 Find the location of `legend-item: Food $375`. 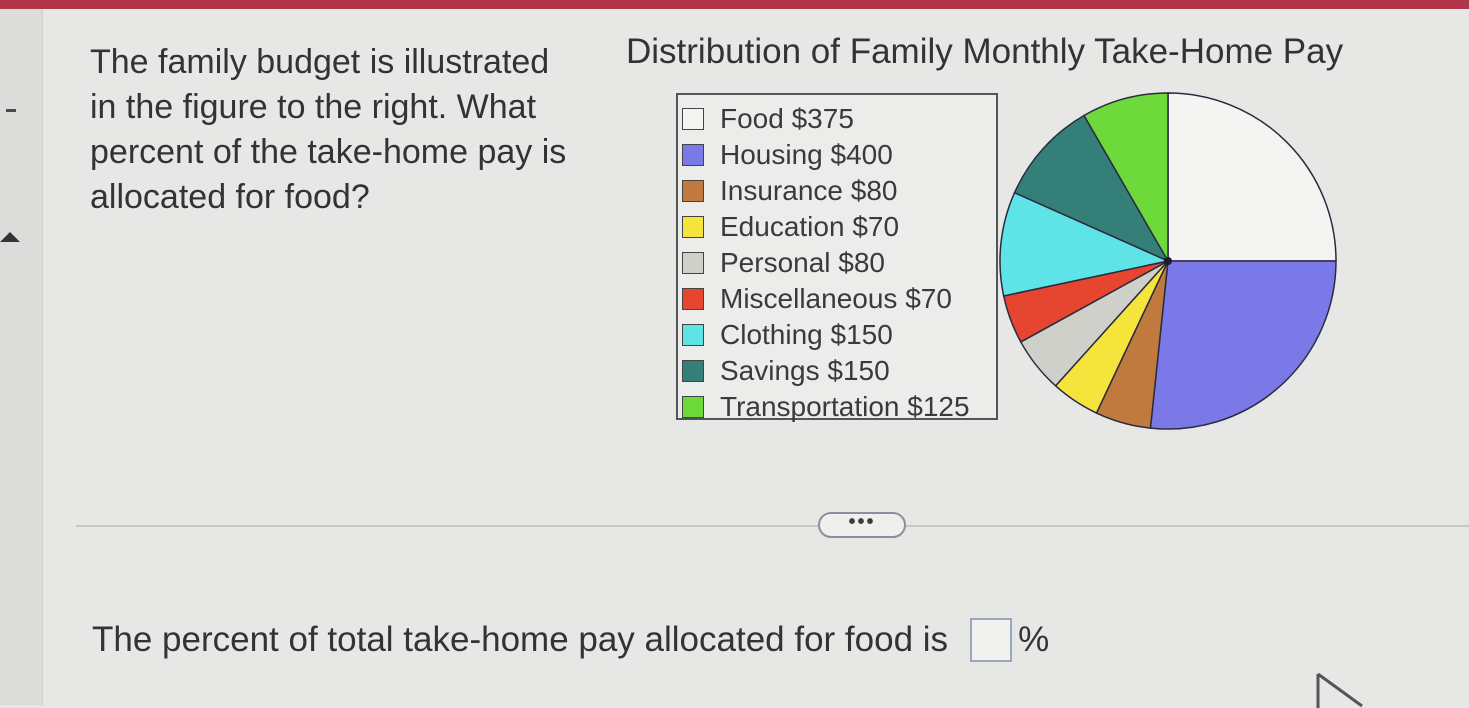

legend-item: Food $375 is located at coordinates (837, 119).